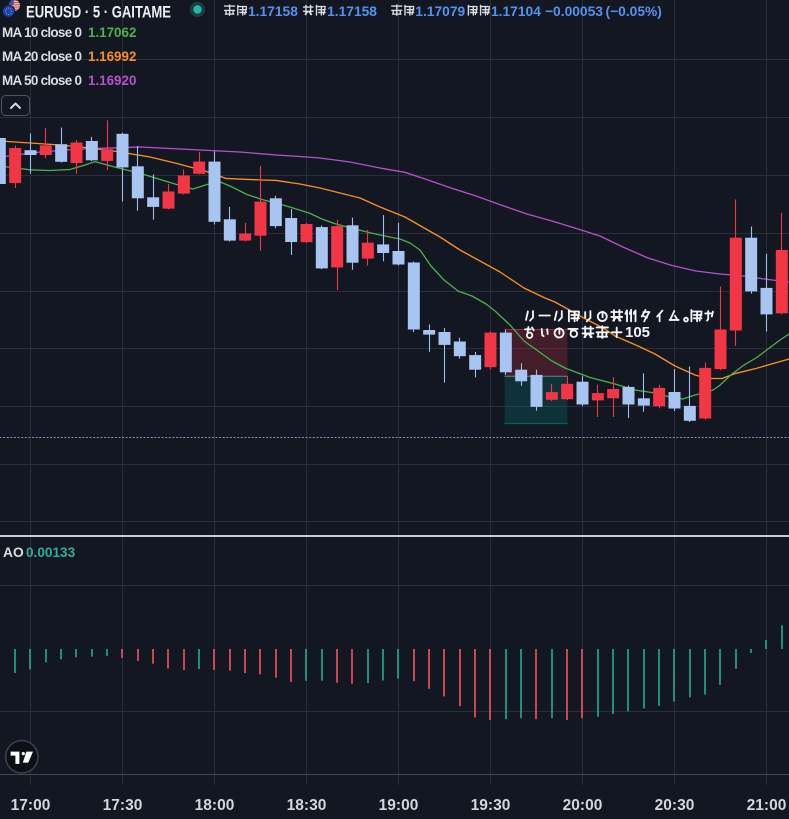 This screenshot has height=819, width=789. What do you see at coordinates (637, 332) in the screenshot?
I see `svg-text: 105` at bounding box center [637, 332].